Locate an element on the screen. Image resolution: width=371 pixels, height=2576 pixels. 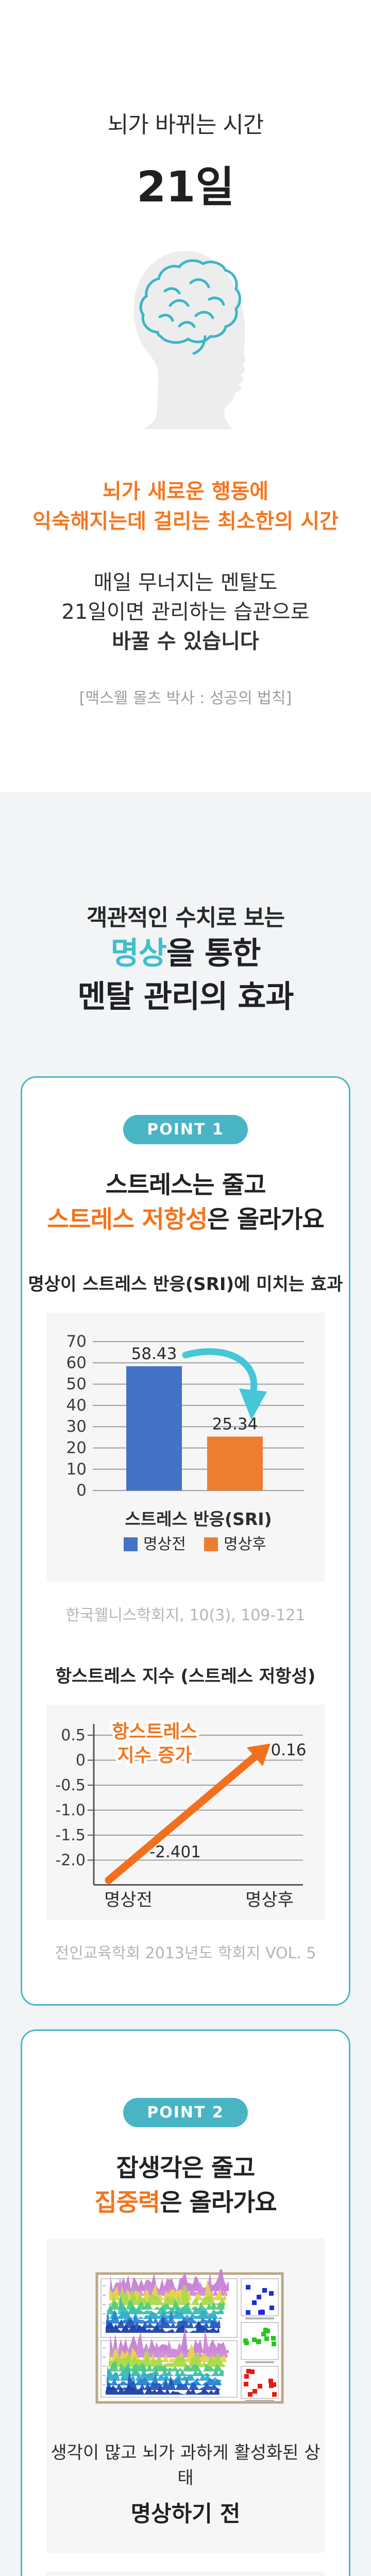
svg-text: 스트레스 반응(SRI) is located at coordinates (198, 1519).